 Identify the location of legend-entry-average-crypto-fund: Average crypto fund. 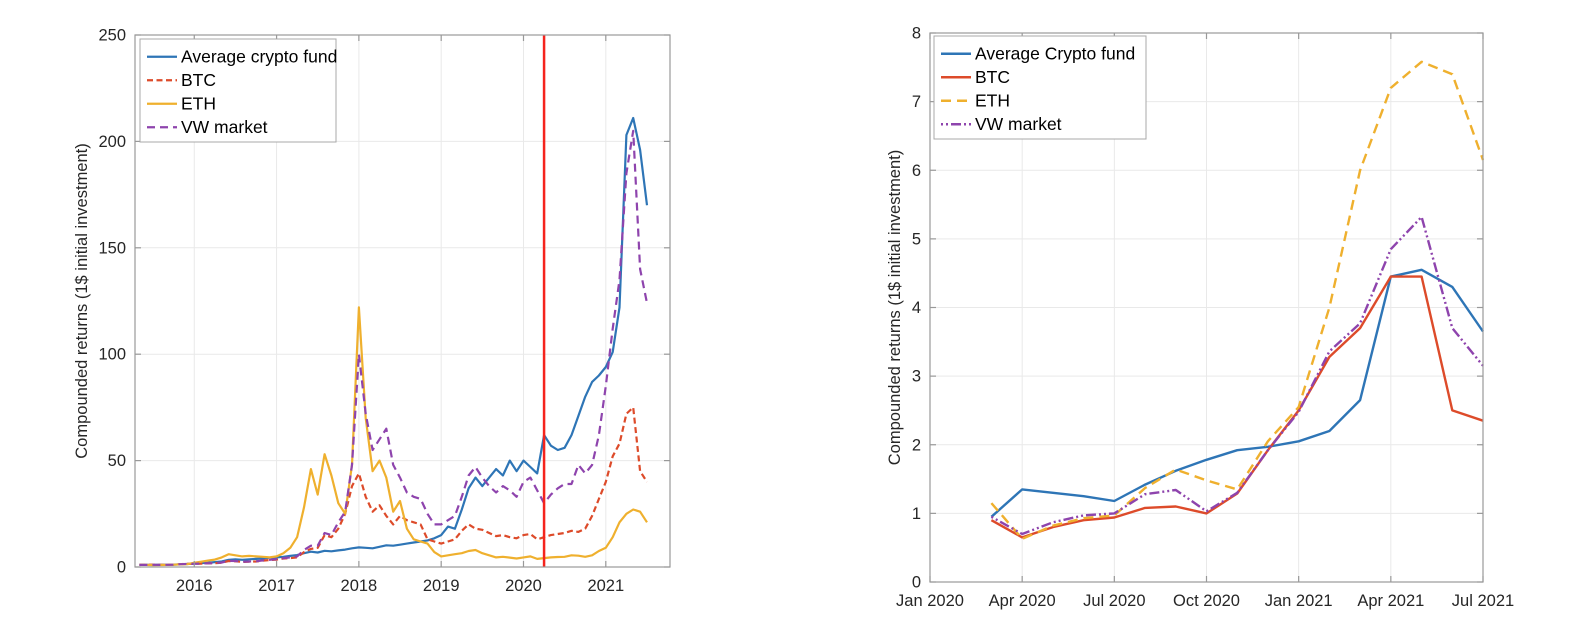
(242, 56).